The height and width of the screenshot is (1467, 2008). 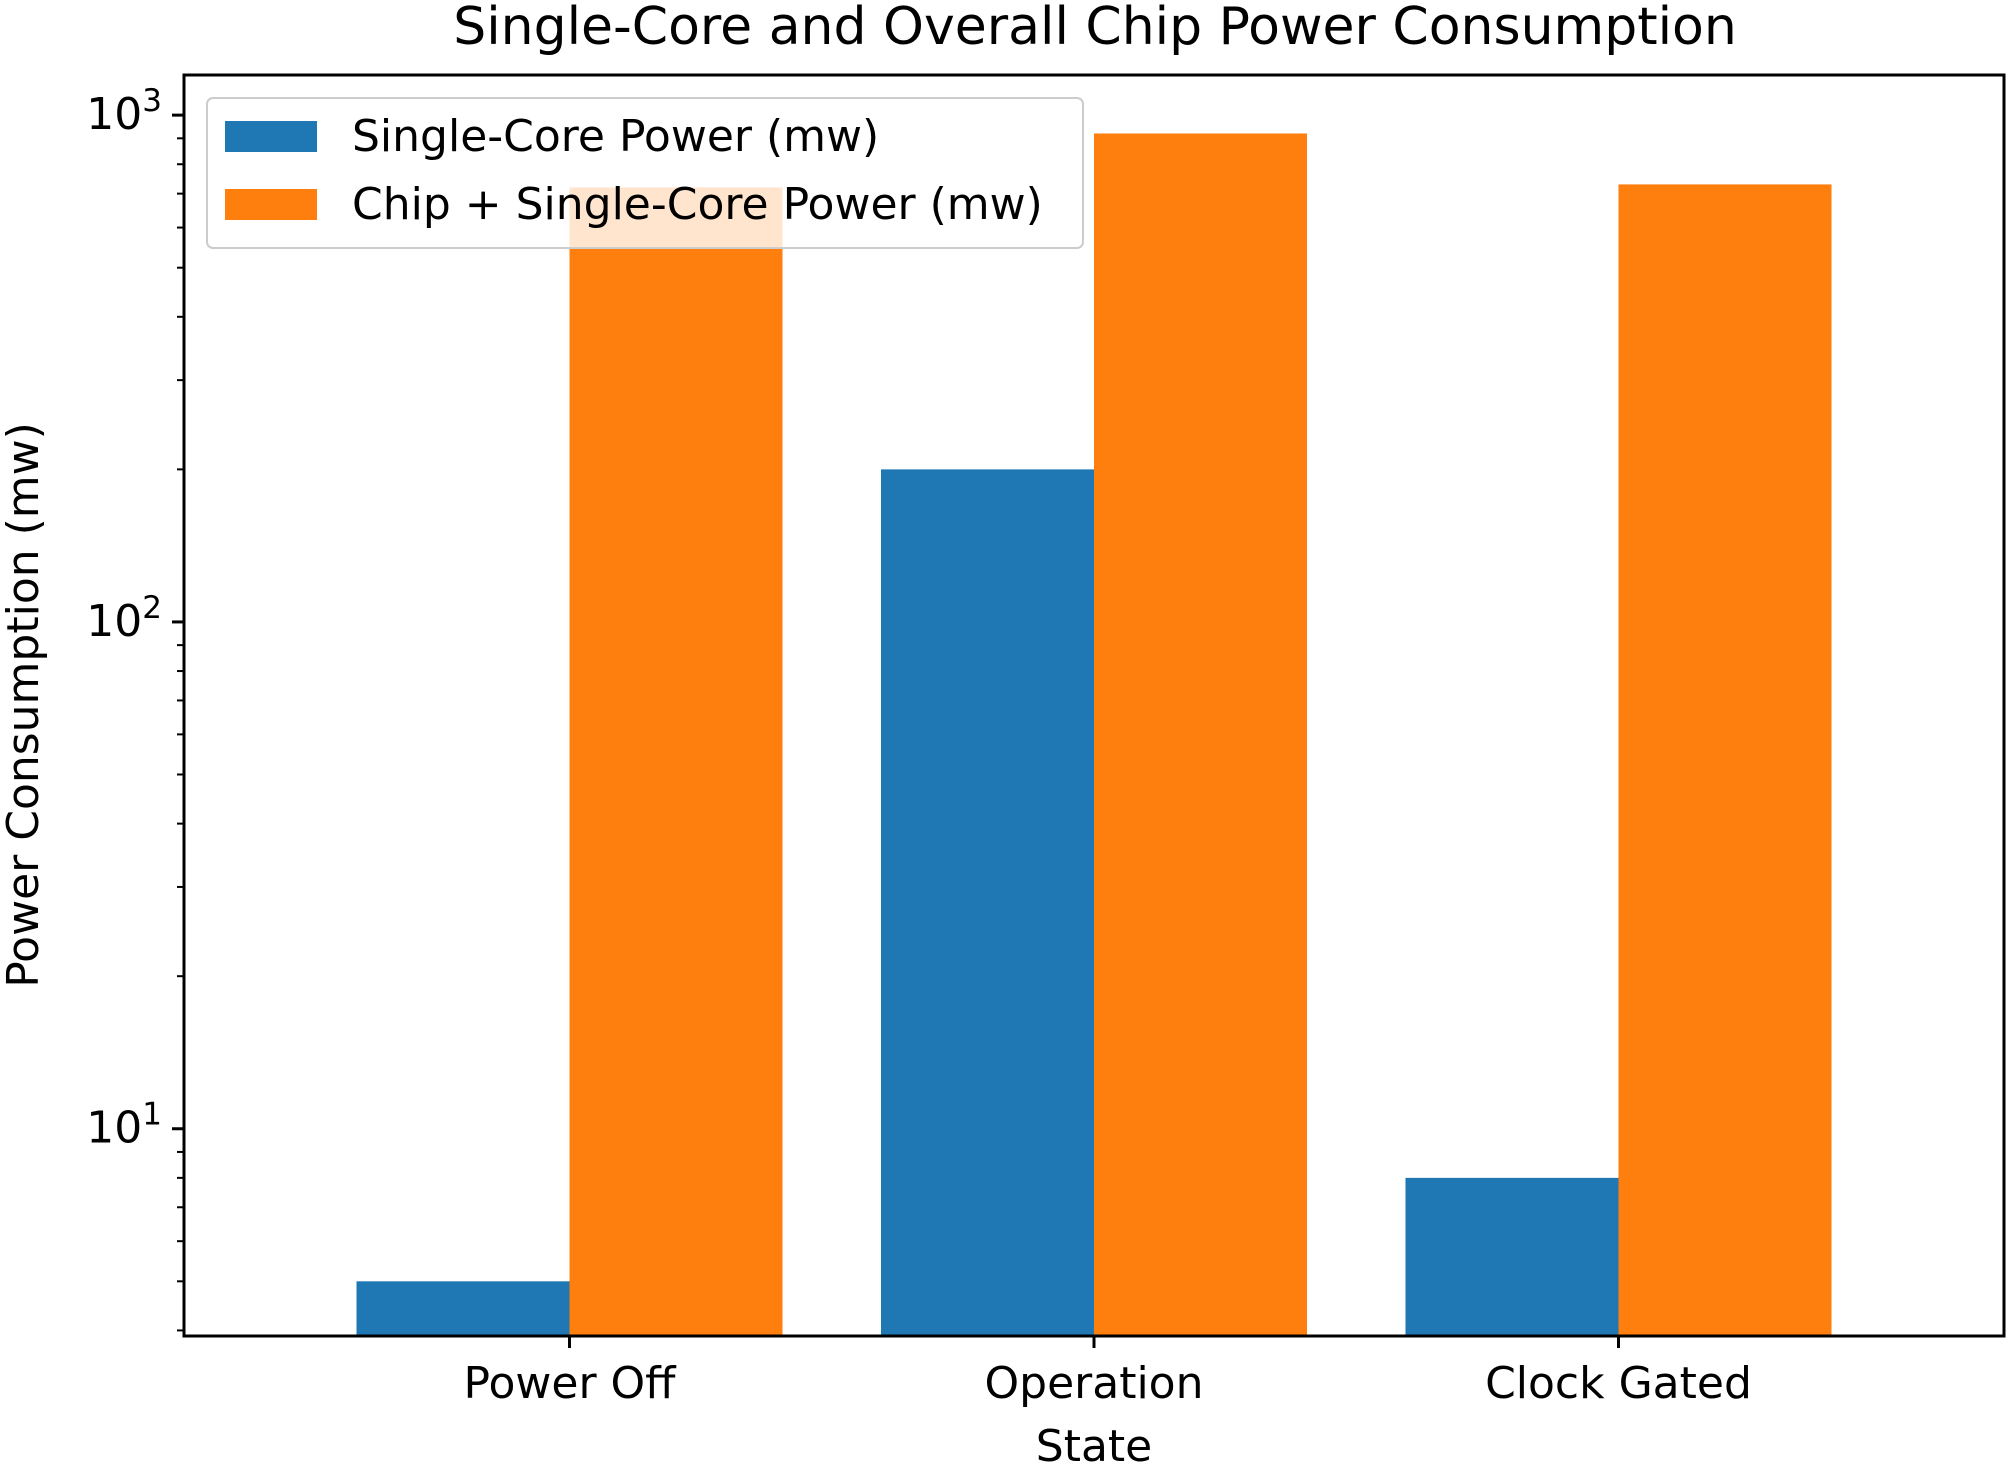 I want to click on bar-single-core-clock-gated, so click(x=1512, y=1256).